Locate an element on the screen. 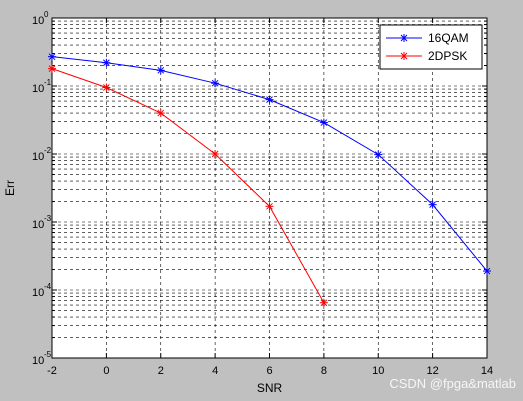  y-tick-label: 10⁻² is located at coordinates (42, 154).